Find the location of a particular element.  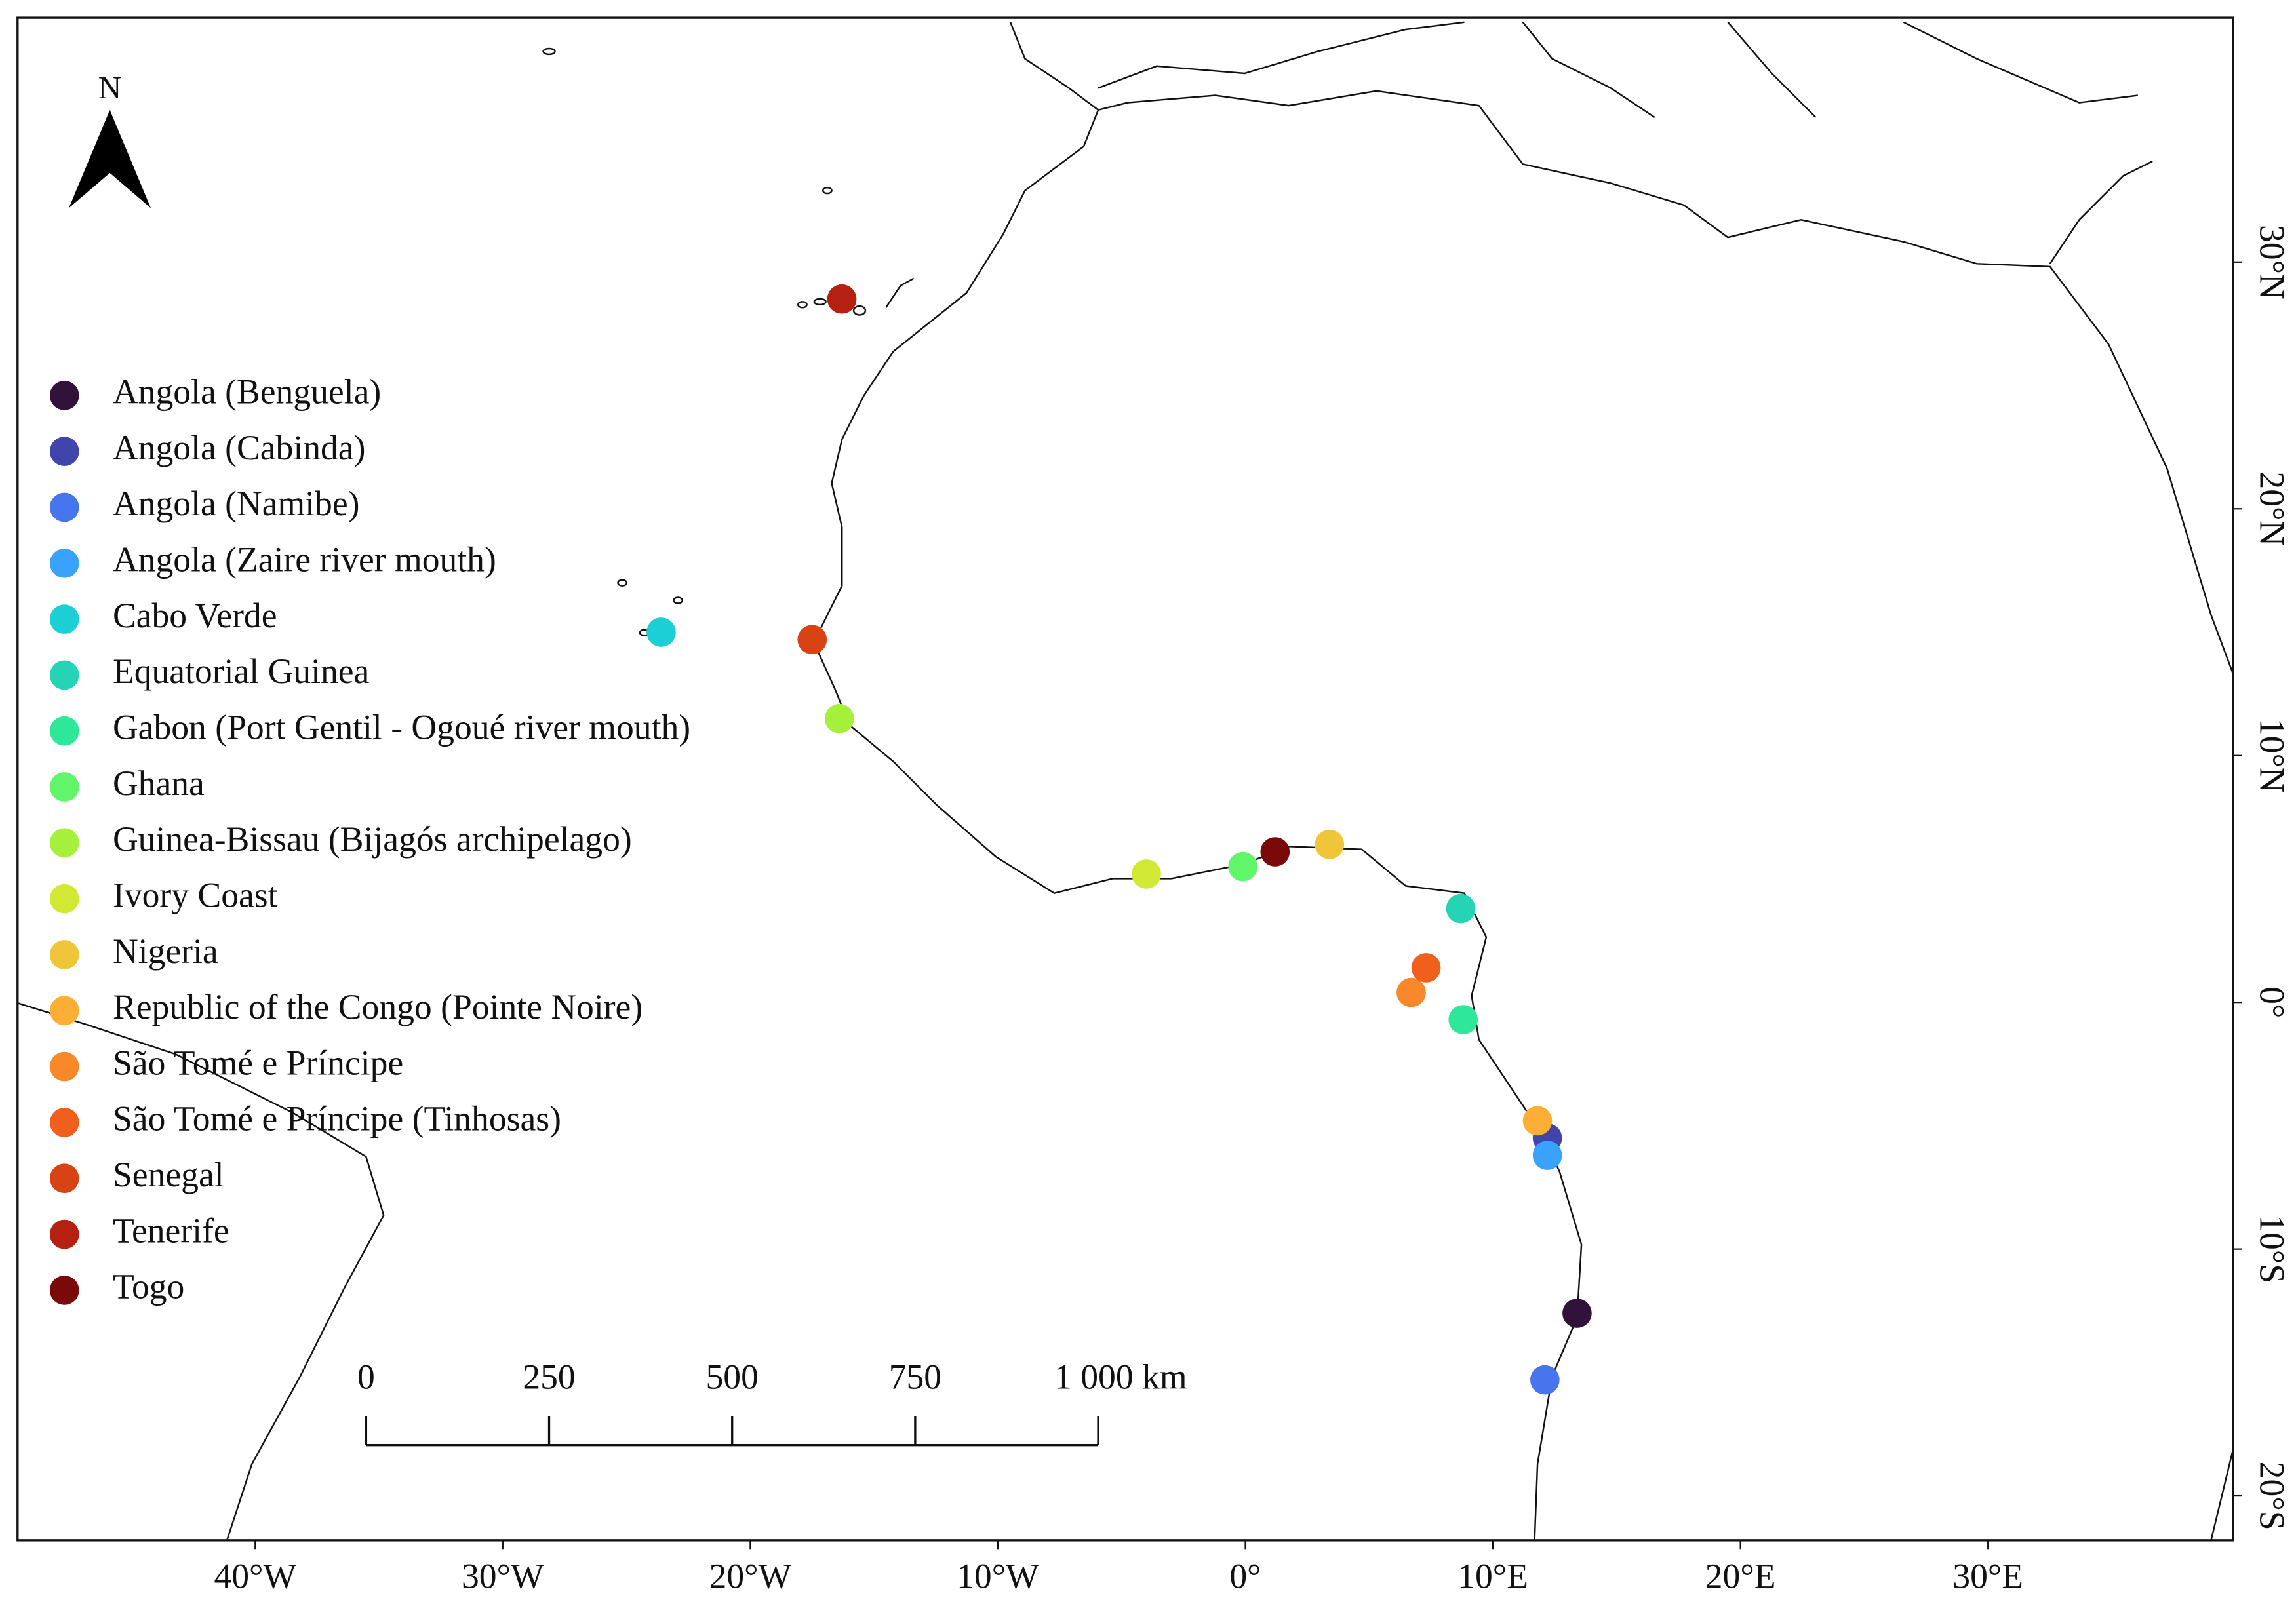

legend-label: Ivory Coast is located at coordinates (195, 894).